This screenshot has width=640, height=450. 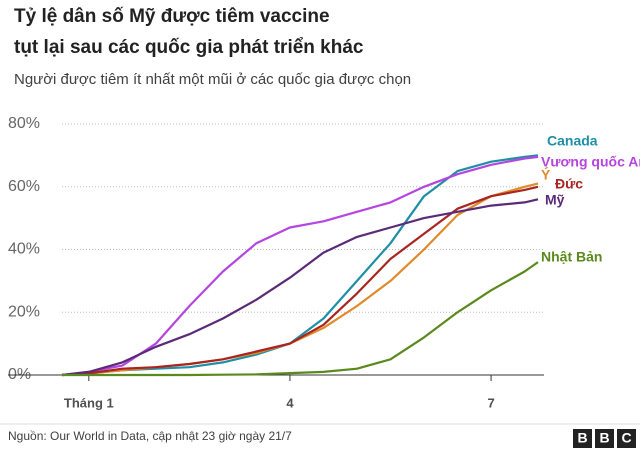 What do you see at coordinates (24, 311) in the screenshot?
I see `y-tick-label: 20%` at bounding box center [24, 311].